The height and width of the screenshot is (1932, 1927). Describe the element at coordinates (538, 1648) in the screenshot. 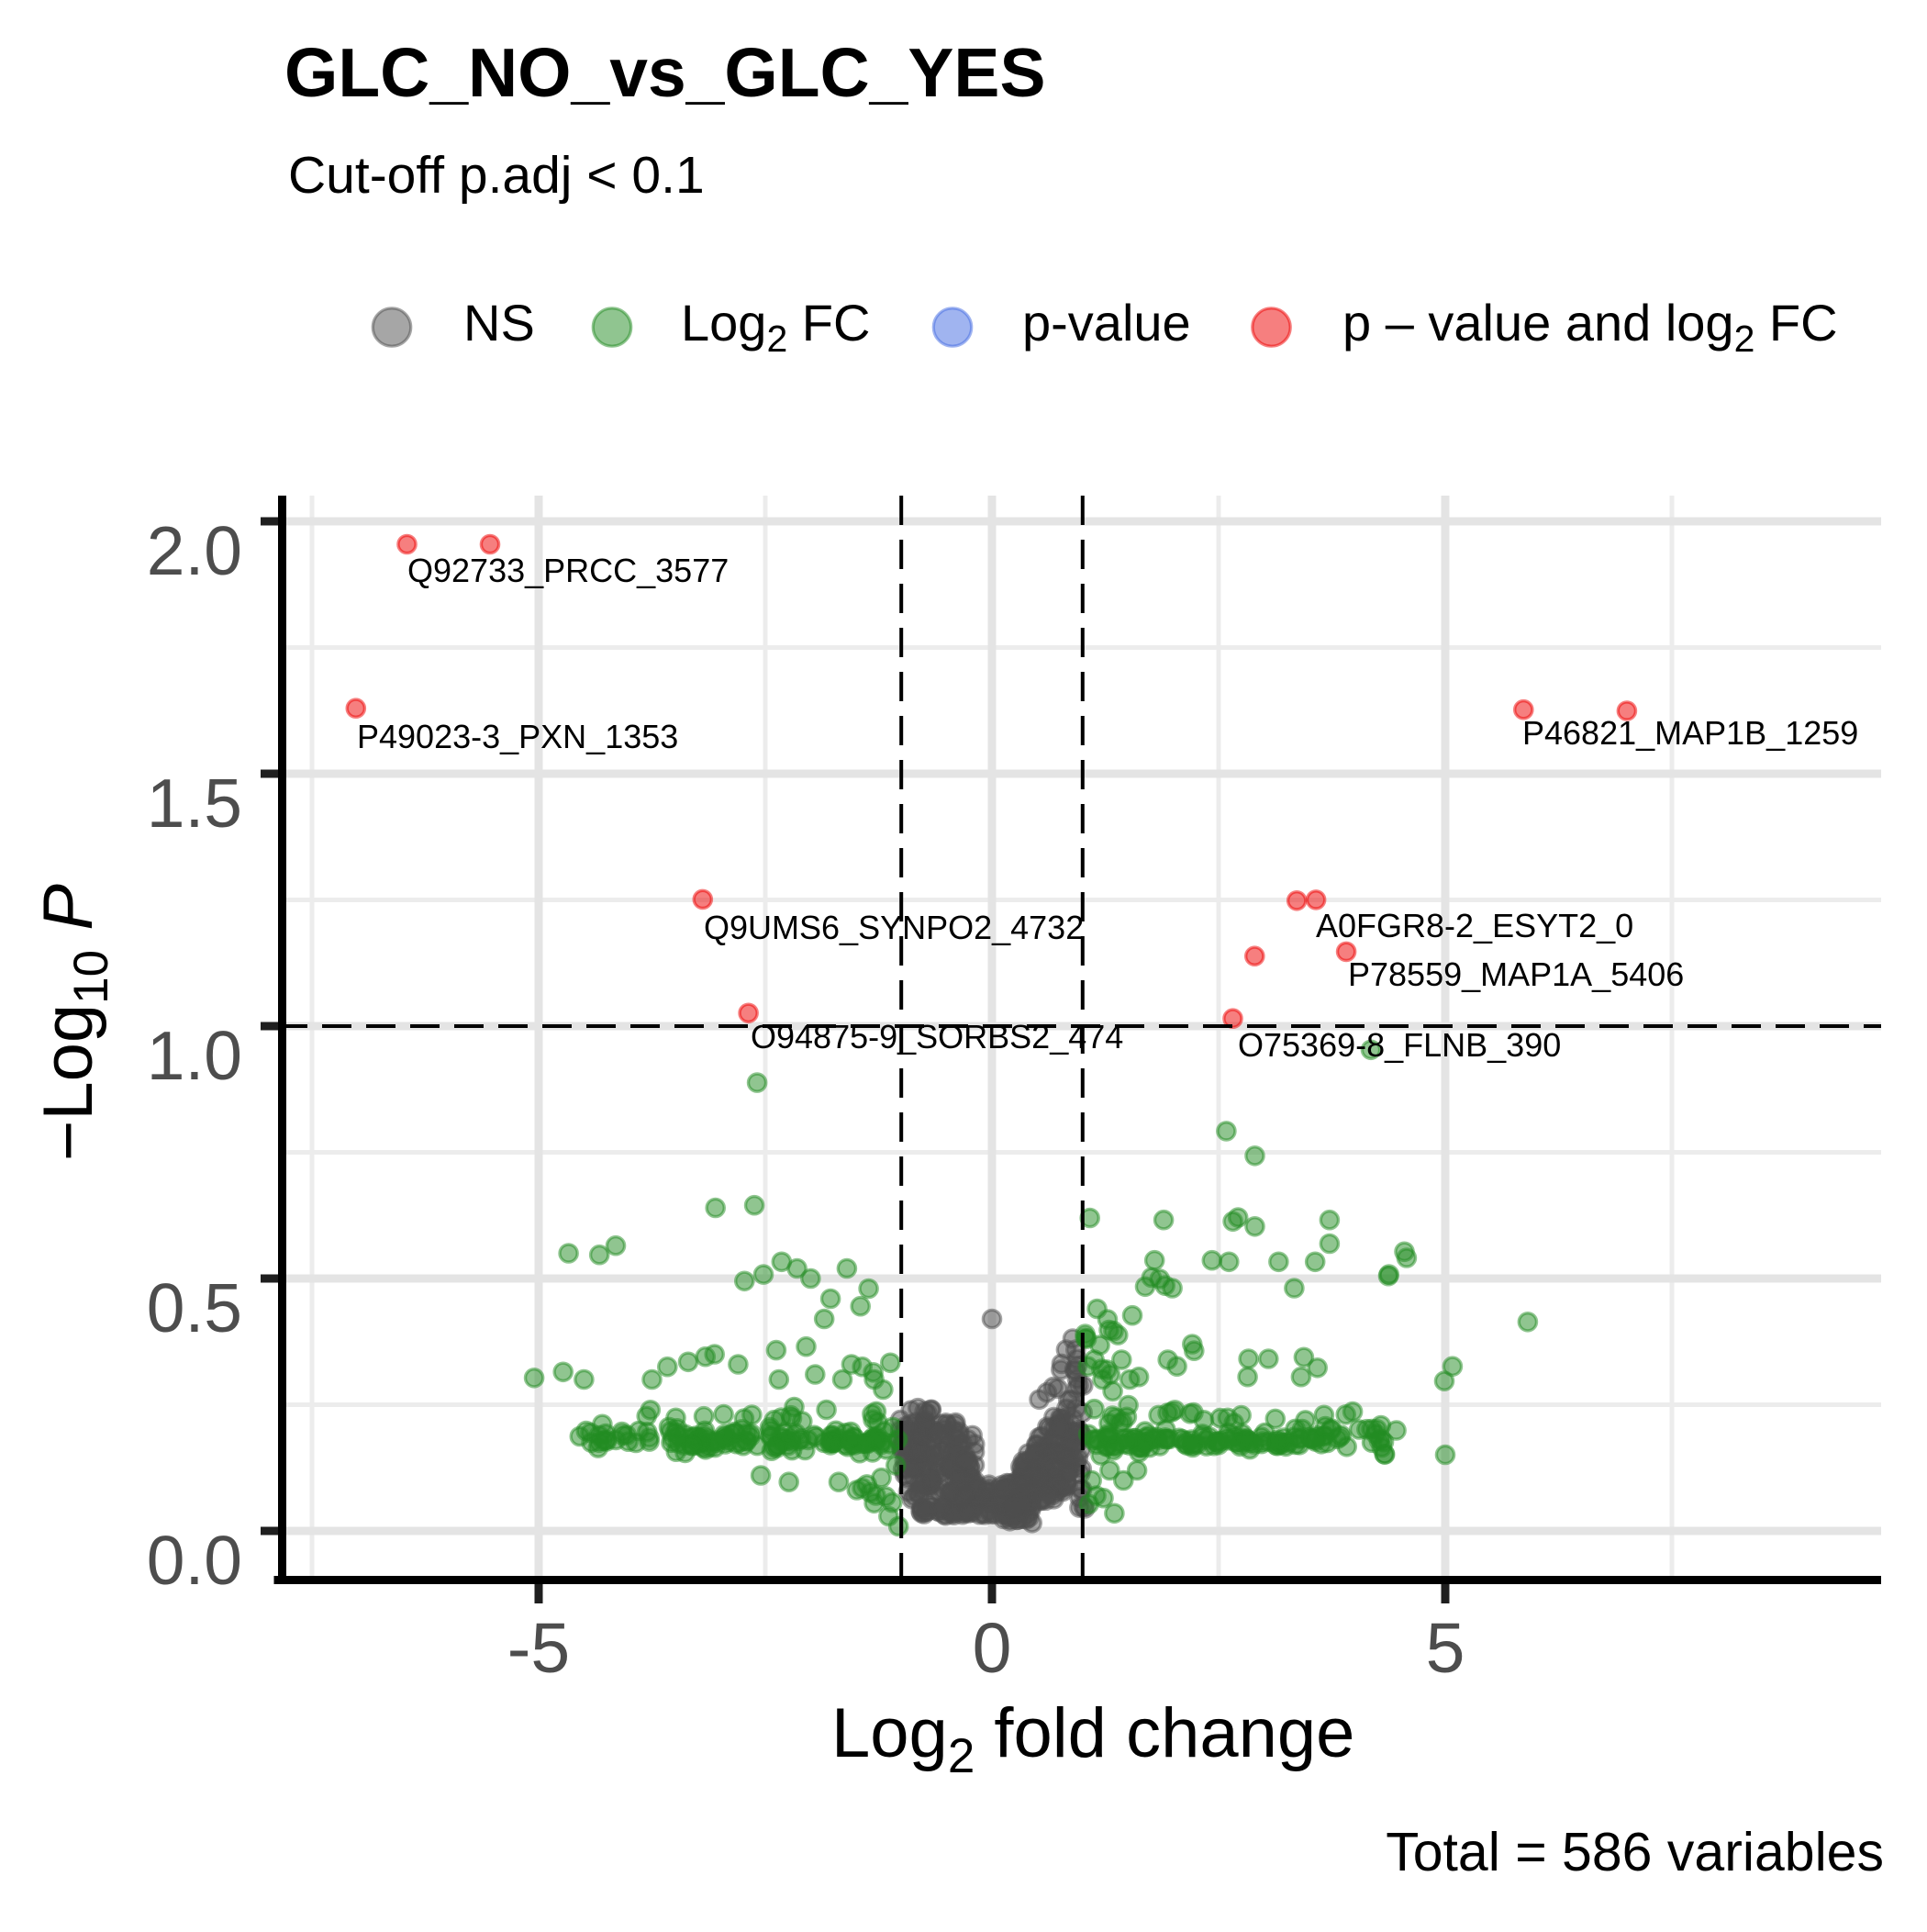

I see `svg-text: -5` at that location.